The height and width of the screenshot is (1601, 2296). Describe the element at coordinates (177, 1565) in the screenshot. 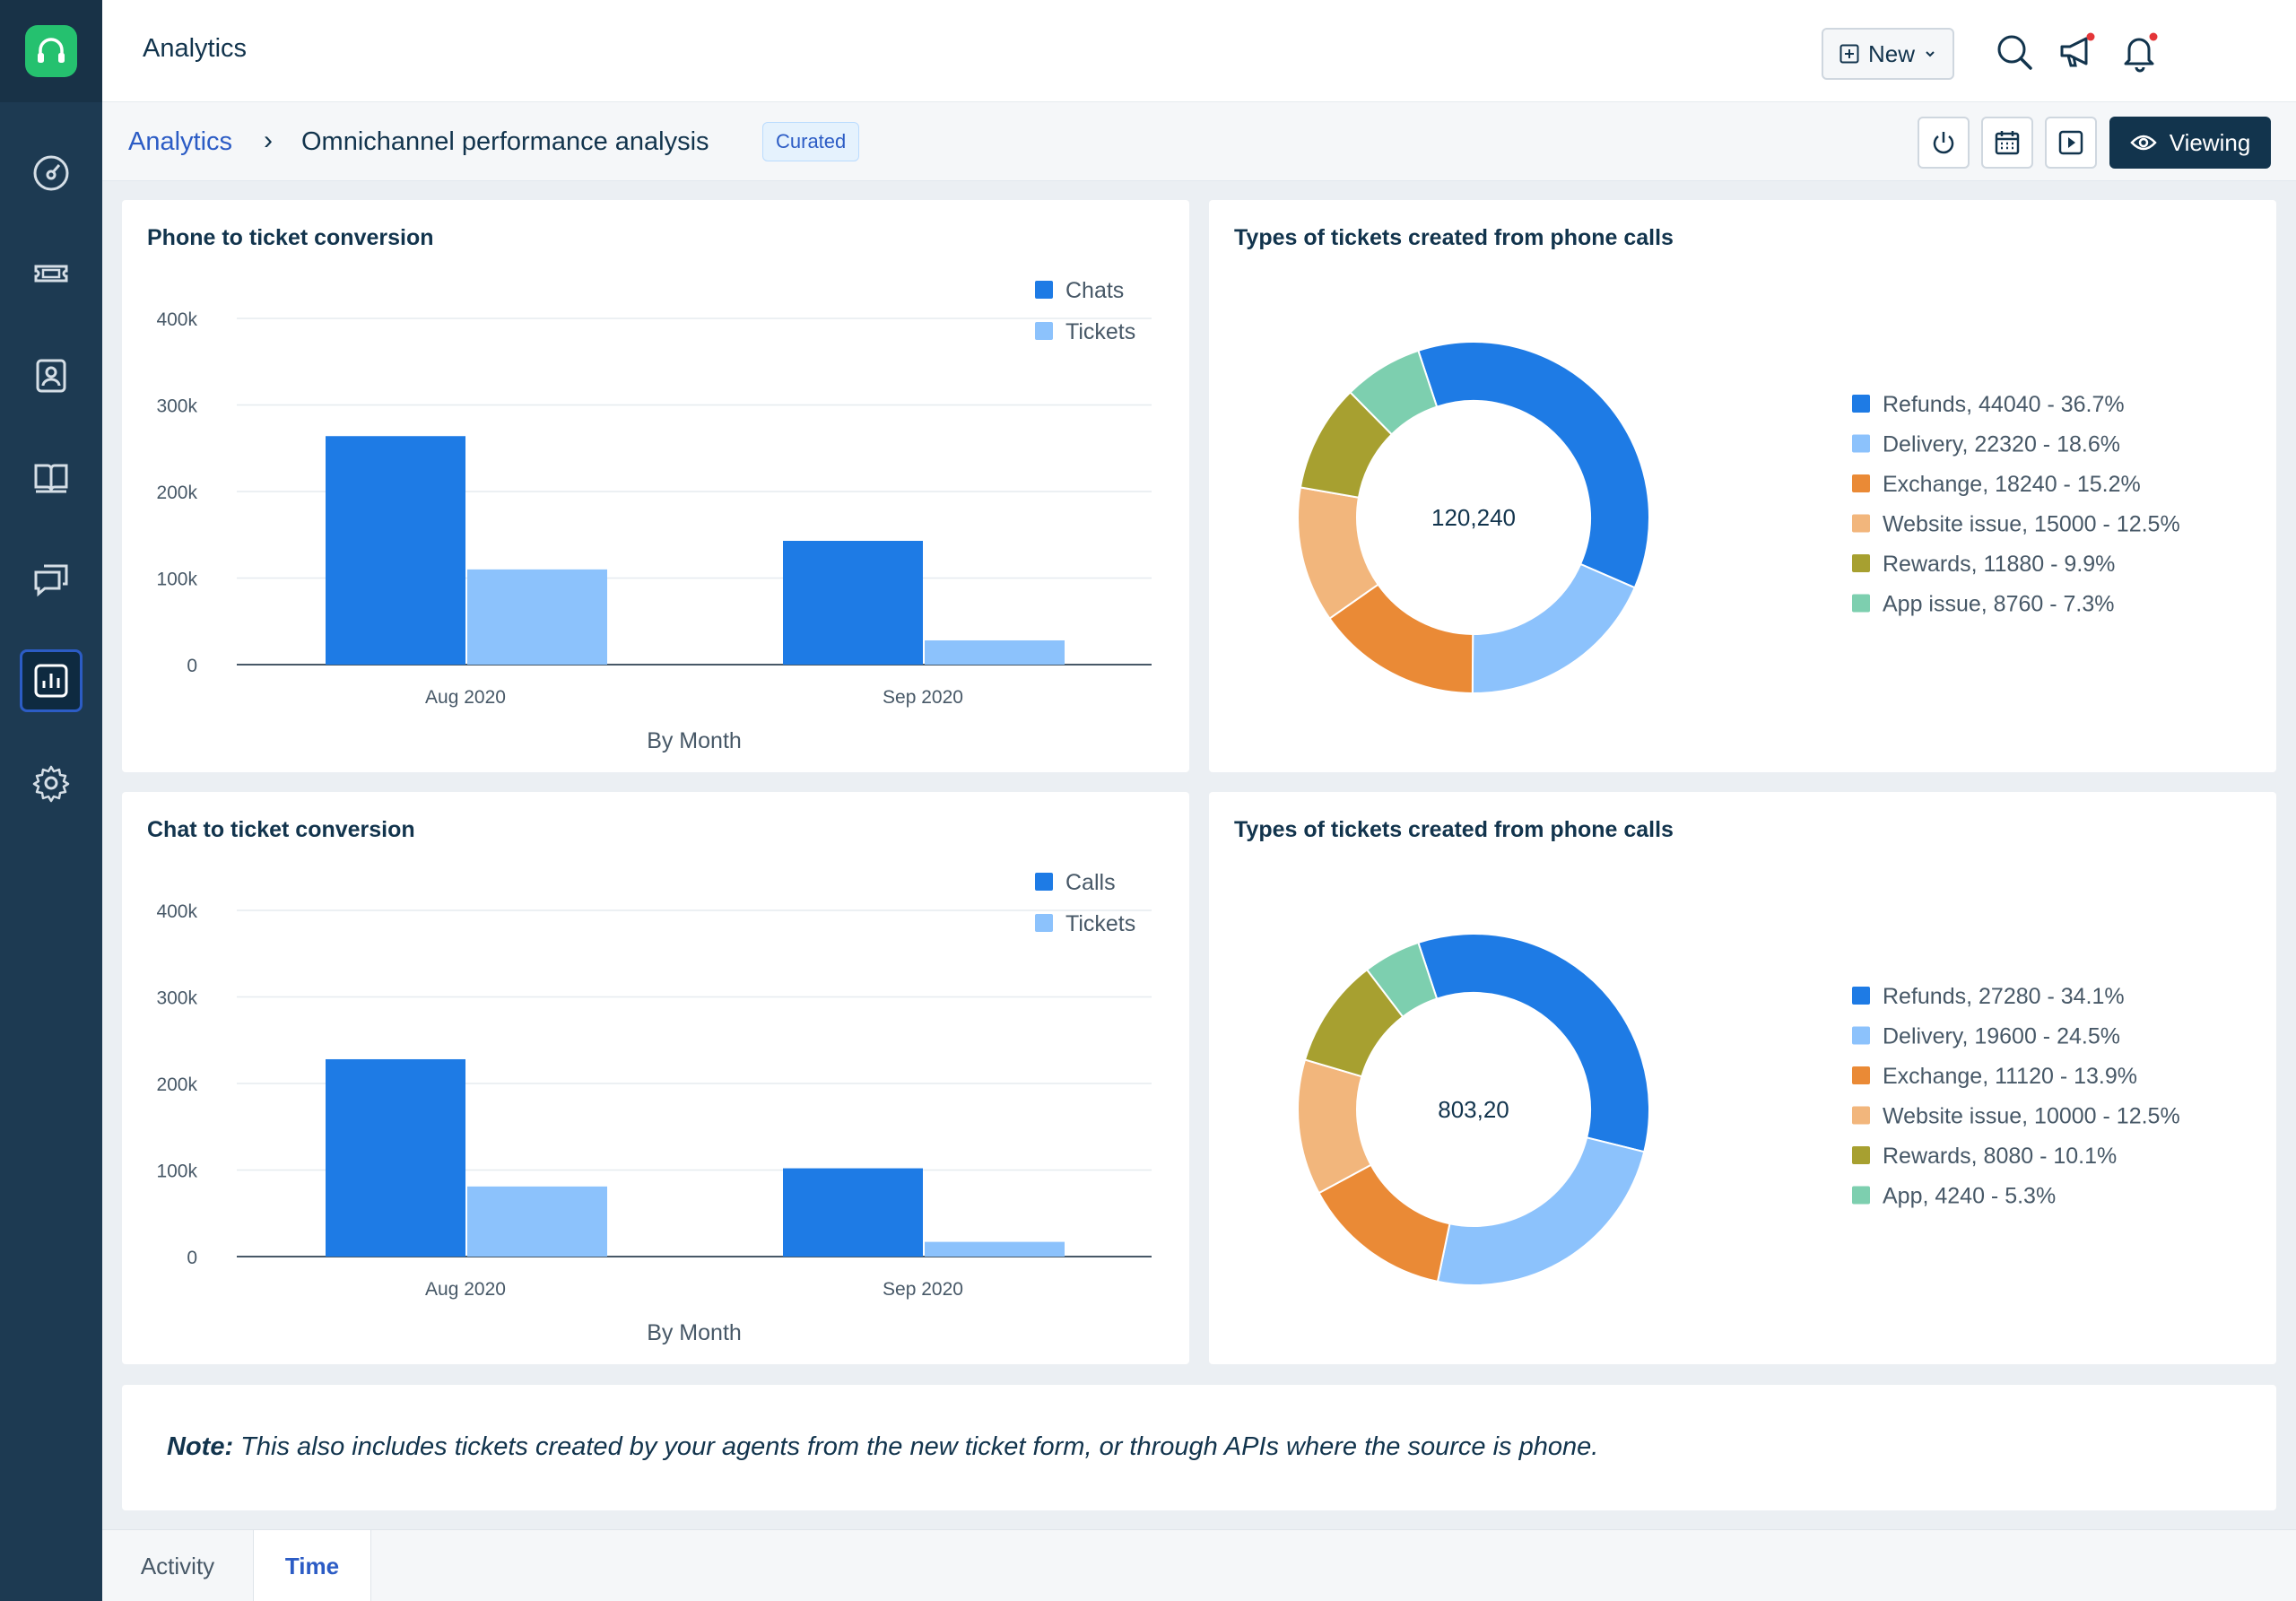

I see `tab-activity: Activity` at that location.